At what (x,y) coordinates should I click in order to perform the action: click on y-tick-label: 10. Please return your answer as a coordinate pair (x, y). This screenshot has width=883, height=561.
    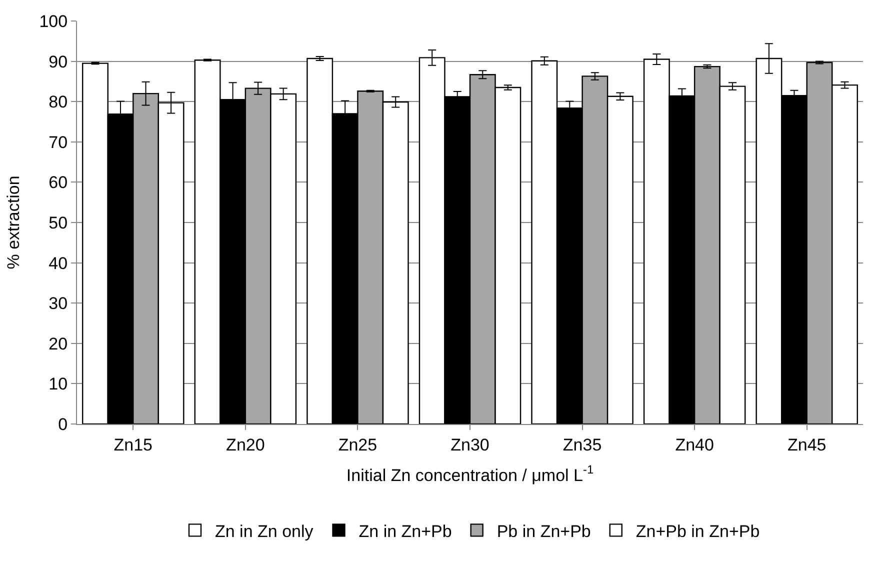
    Looking at the image, I should click on (58, 384).